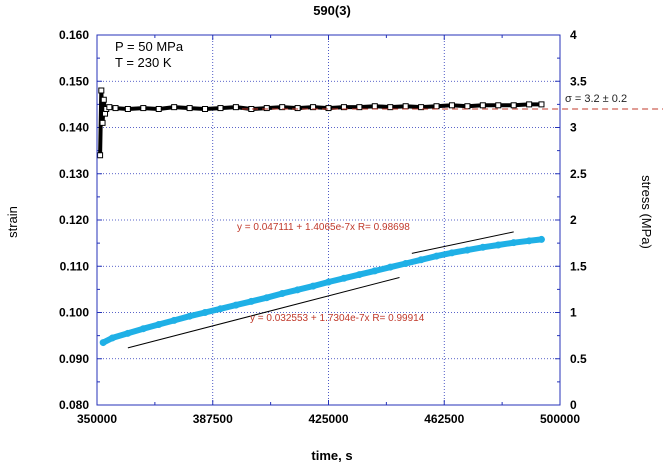 The image size is (663, 466). Describe the element at coordinates (578, 81) in the screenshot. I see `y2-tick-label: 3.5` at that location.